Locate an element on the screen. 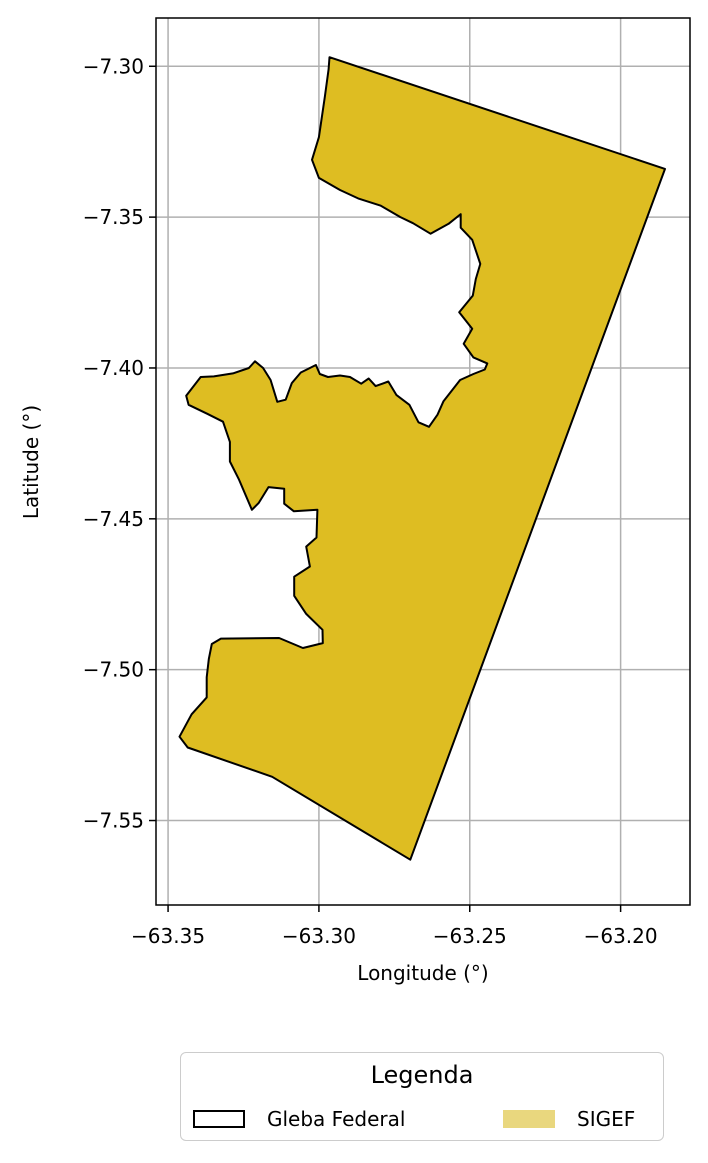 The height and width of the screenshot is (1163, 708). y-ticks: −7.30 −7.35 −7.40 −7.45 −7.50 −7.55 is located at coordinates (119, 443).